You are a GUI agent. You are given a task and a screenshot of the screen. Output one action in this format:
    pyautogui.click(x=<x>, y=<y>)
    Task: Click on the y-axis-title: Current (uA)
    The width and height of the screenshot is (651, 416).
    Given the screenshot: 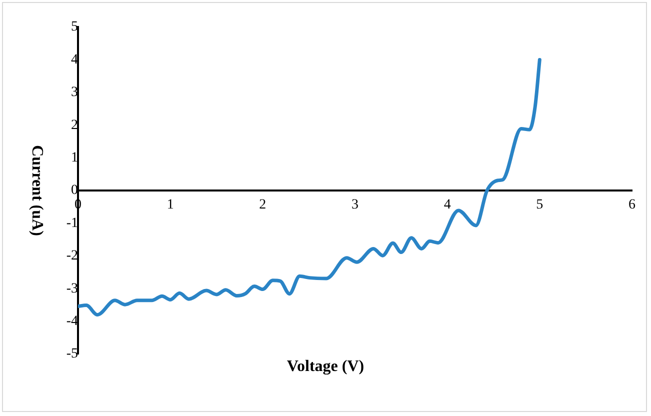 What is the action you would take?
    pyautogui.click(x=37, y=190)
    